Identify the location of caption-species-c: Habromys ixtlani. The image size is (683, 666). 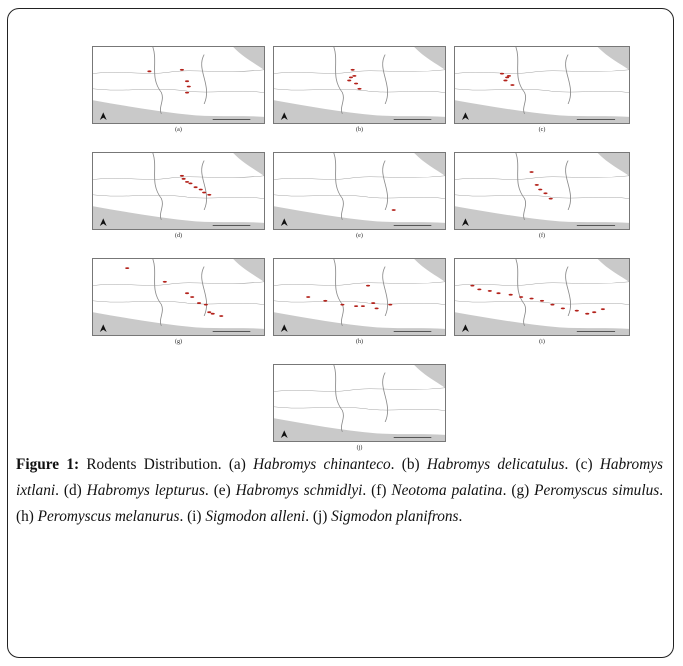
(339, 478).